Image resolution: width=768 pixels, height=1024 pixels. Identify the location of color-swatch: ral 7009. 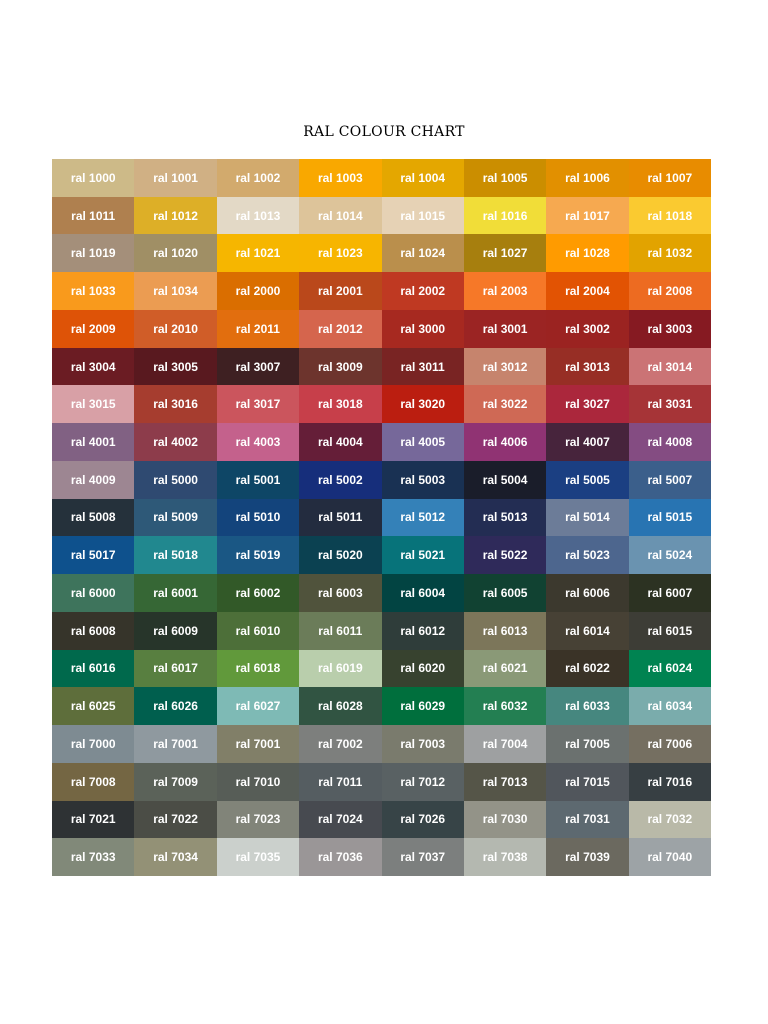
(175, 781).